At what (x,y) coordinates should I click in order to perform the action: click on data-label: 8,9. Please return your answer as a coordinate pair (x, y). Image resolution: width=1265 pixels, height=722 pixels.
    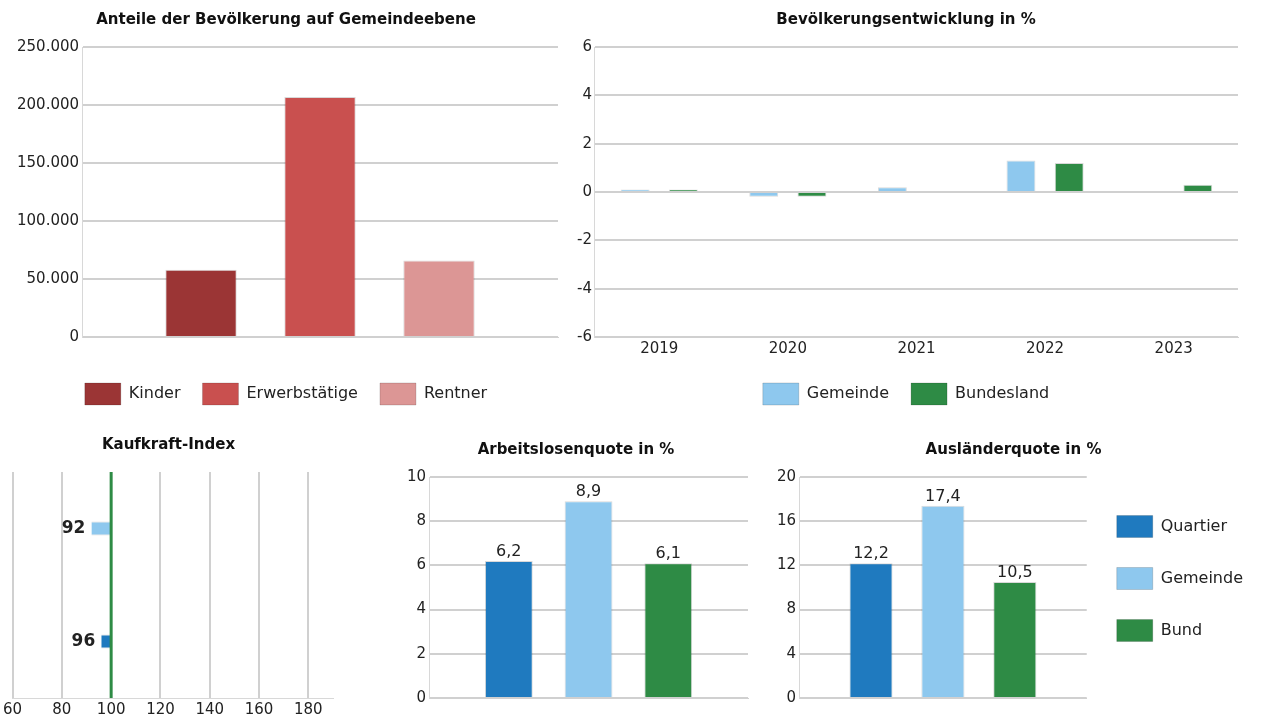
    Looking at the image, I should click on (588, 491).